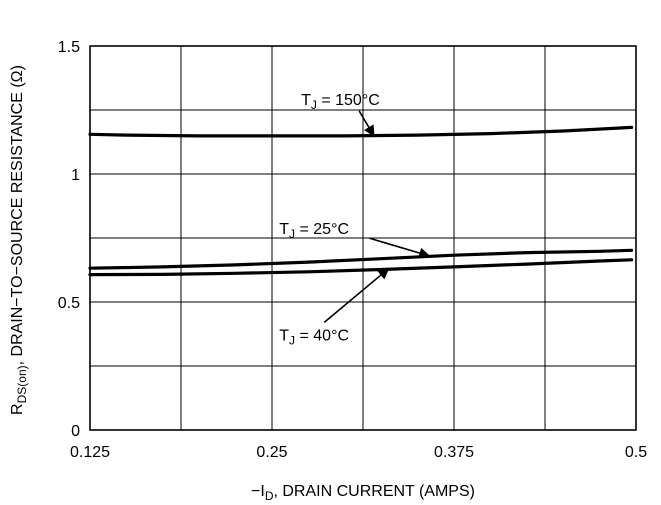  What do you see at coordinates (69, 303) in the screenshot?
I see `y-tick-label: 0.5` at bounding box center [69, 303].